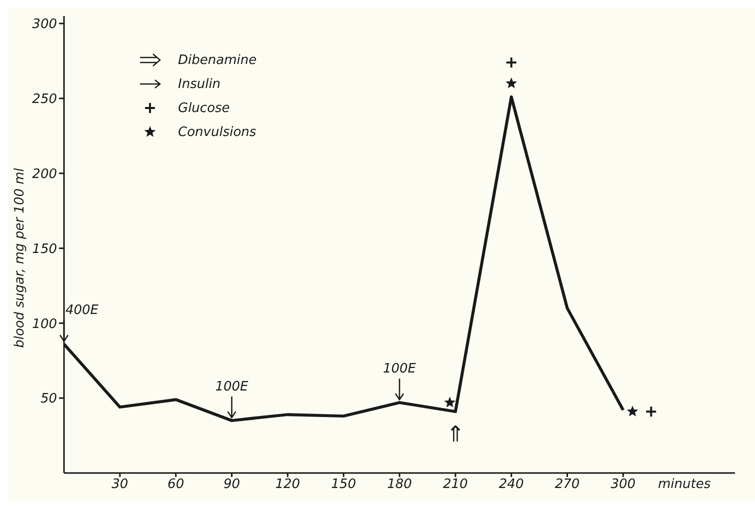 The height and width of the screenshot is (509, 755). What do you see at coordinates (44, 174) in the screenshot?
I see `y-tick-label: 200` at bounding box center [44, 174].